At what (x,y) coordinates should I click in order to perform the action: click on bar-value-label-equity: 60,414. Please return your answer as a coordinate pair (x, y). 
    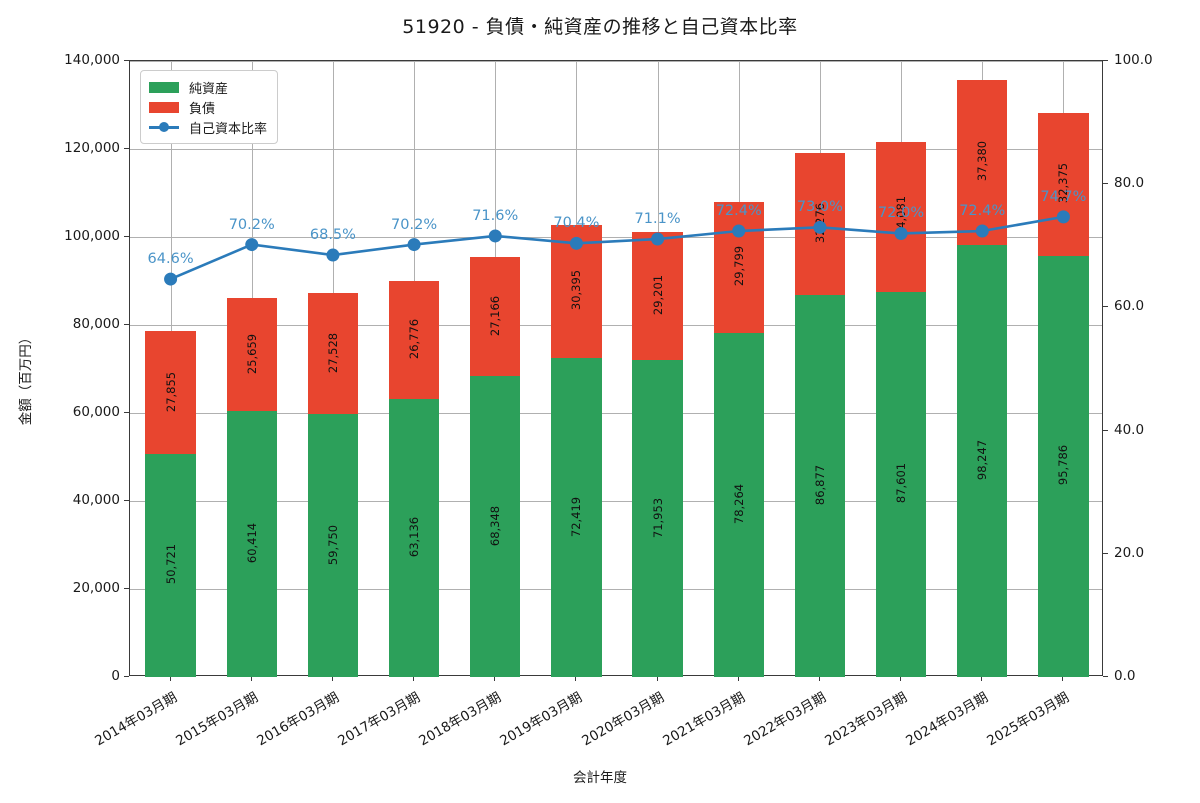
    Looking at the image, I should click on (251, 543).